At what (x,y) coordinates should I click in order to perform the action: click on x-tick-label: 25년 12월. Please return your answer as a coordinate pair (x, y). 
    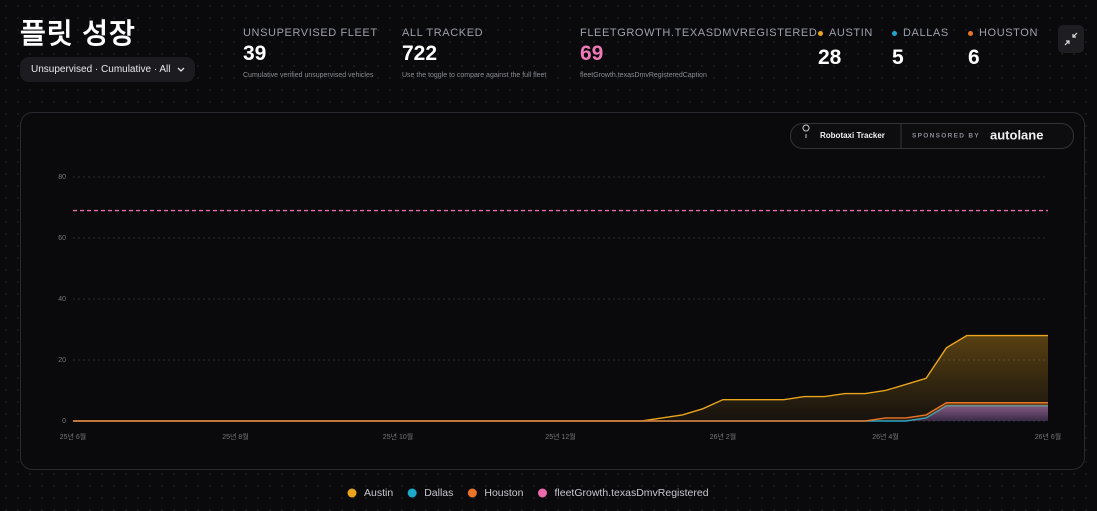
    Looking at the image, I should click on (560, 436).